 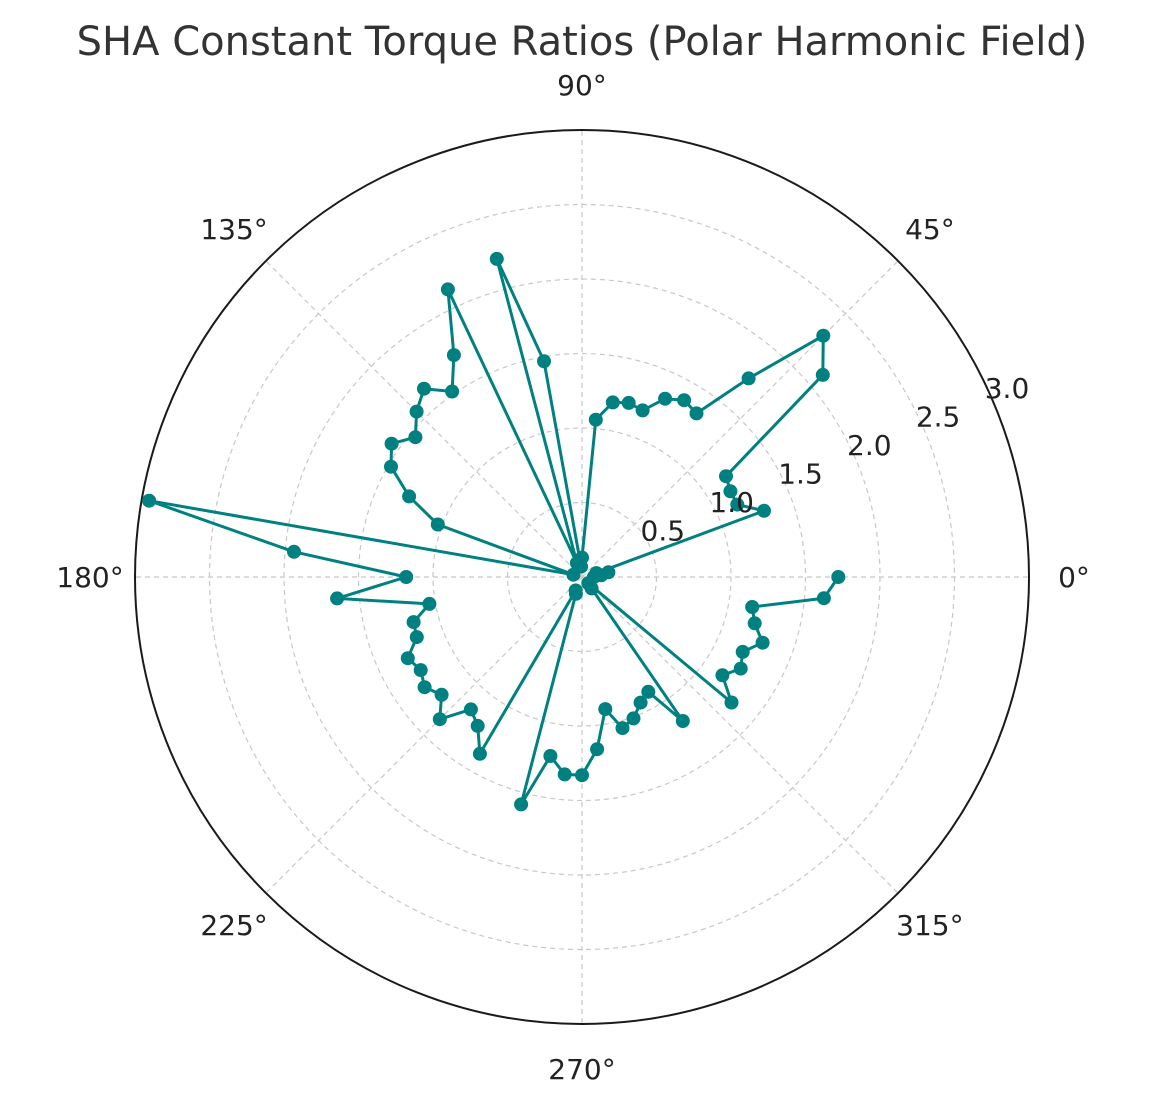 I want to click on angle-tick-label: 135°, so click(x=233, y=229).